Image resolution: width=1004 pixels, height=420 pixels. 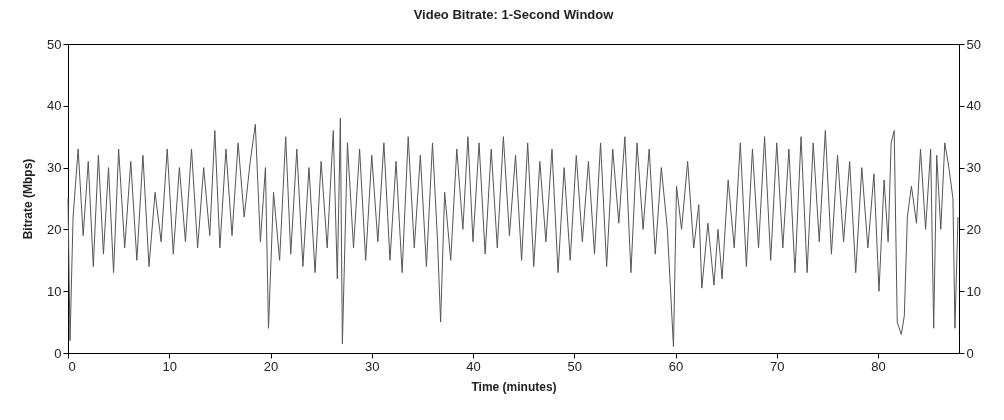 I want to click on x-tick-label: 70, so click(x=777, y=366).